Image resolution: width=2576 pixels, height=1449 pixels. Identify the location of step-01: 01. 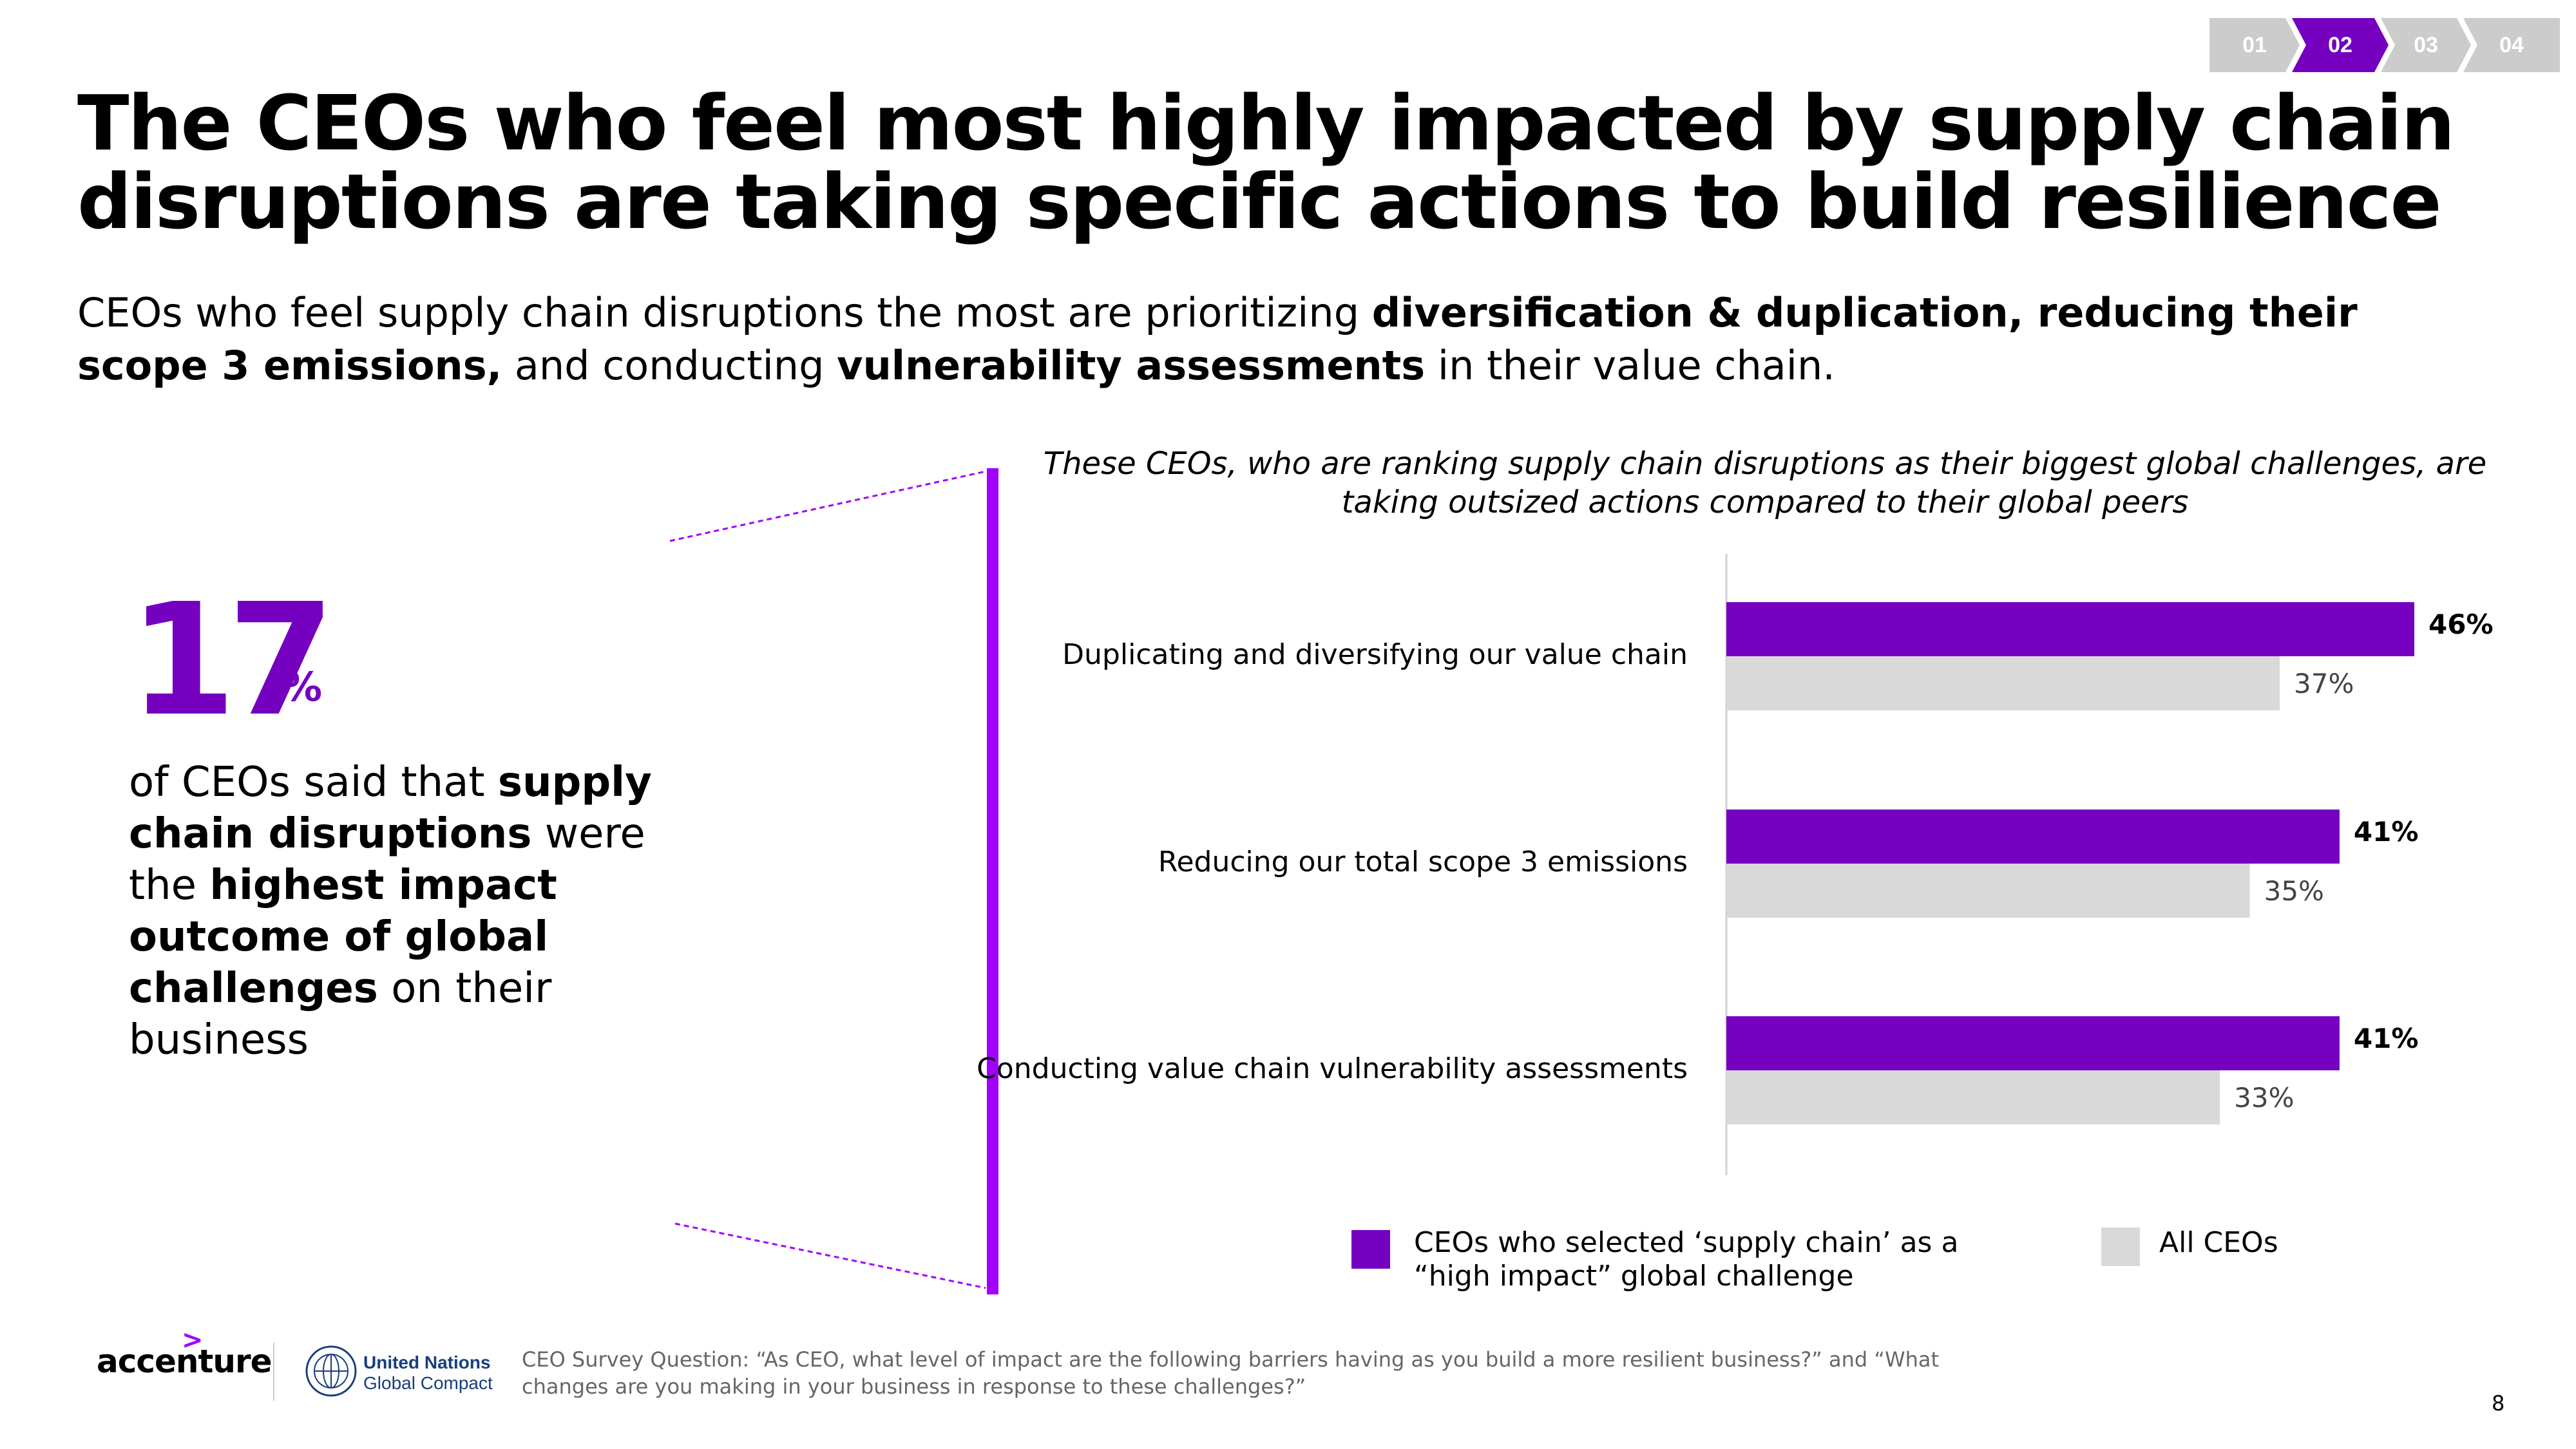
(2254, 45).